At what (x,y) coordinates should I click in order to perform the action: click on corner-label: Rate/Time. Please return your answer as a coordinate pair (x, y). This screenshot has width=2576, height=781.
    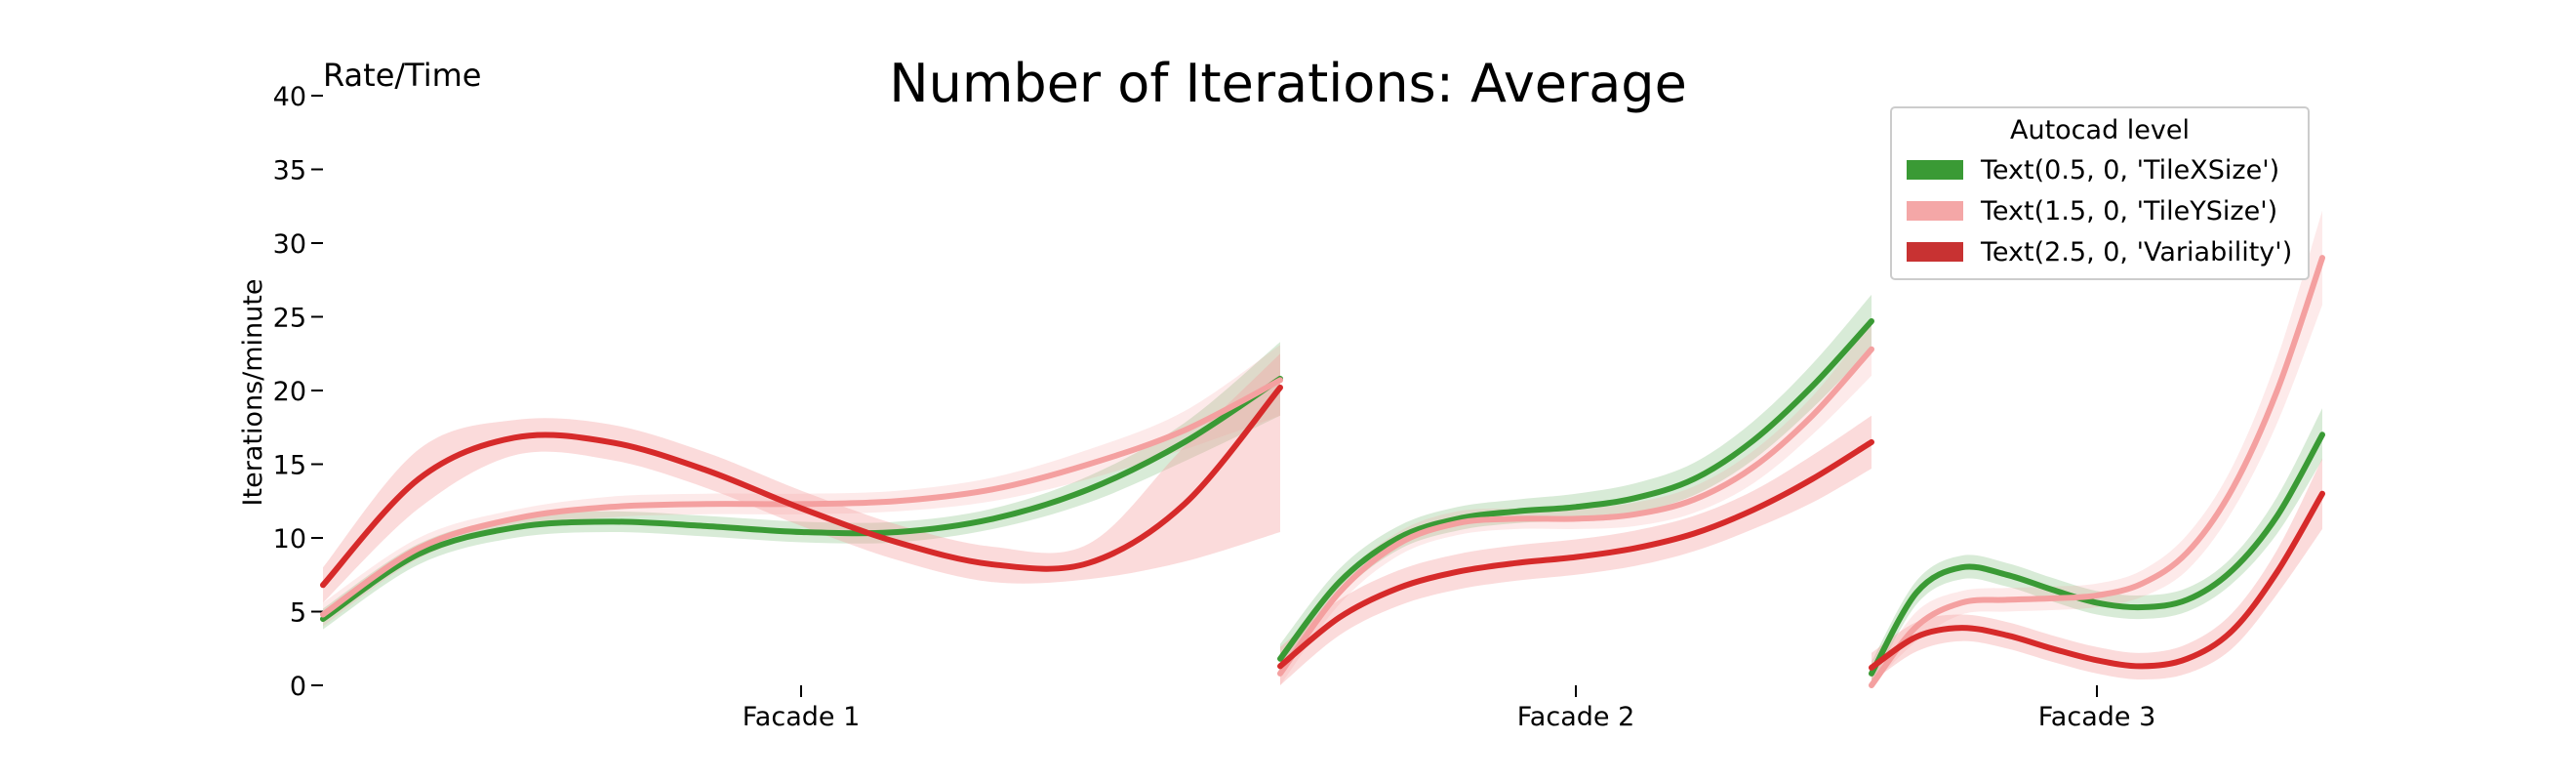
    Looking at the image, I should click on (402, 75).